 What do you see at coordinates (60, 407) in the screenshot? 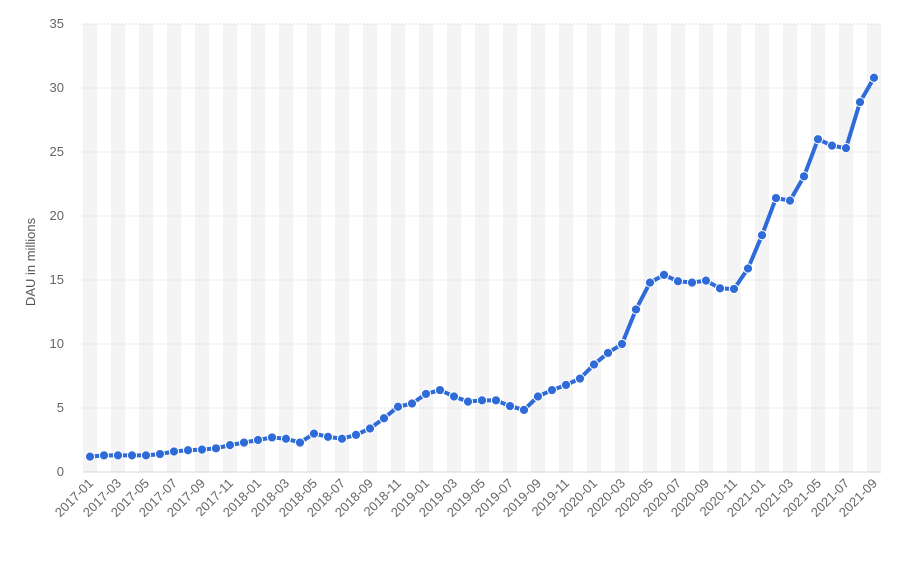
I see `y-tick-label: 5` at bounding box center [60, 407].